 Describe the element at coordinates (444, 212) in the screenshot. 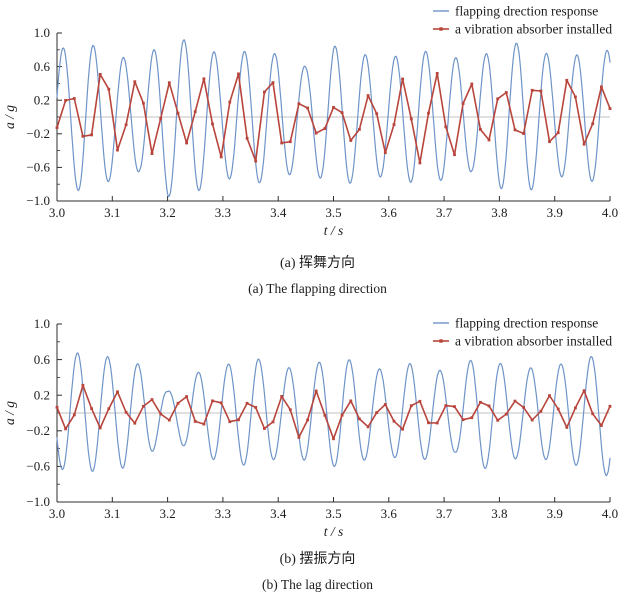

I see `x-tick-label: 3.7` at that location.